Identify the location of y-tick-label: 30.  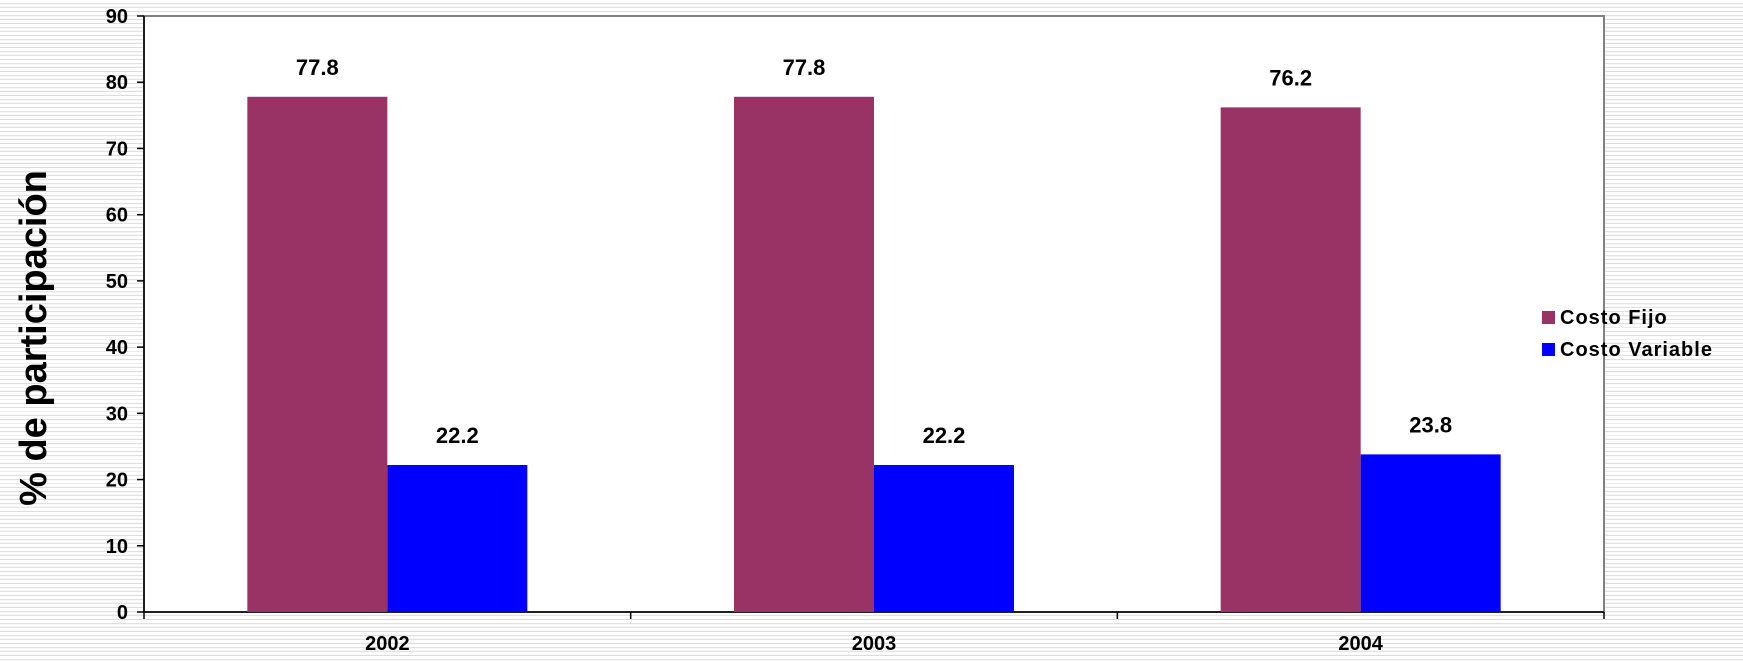
(117, 414).